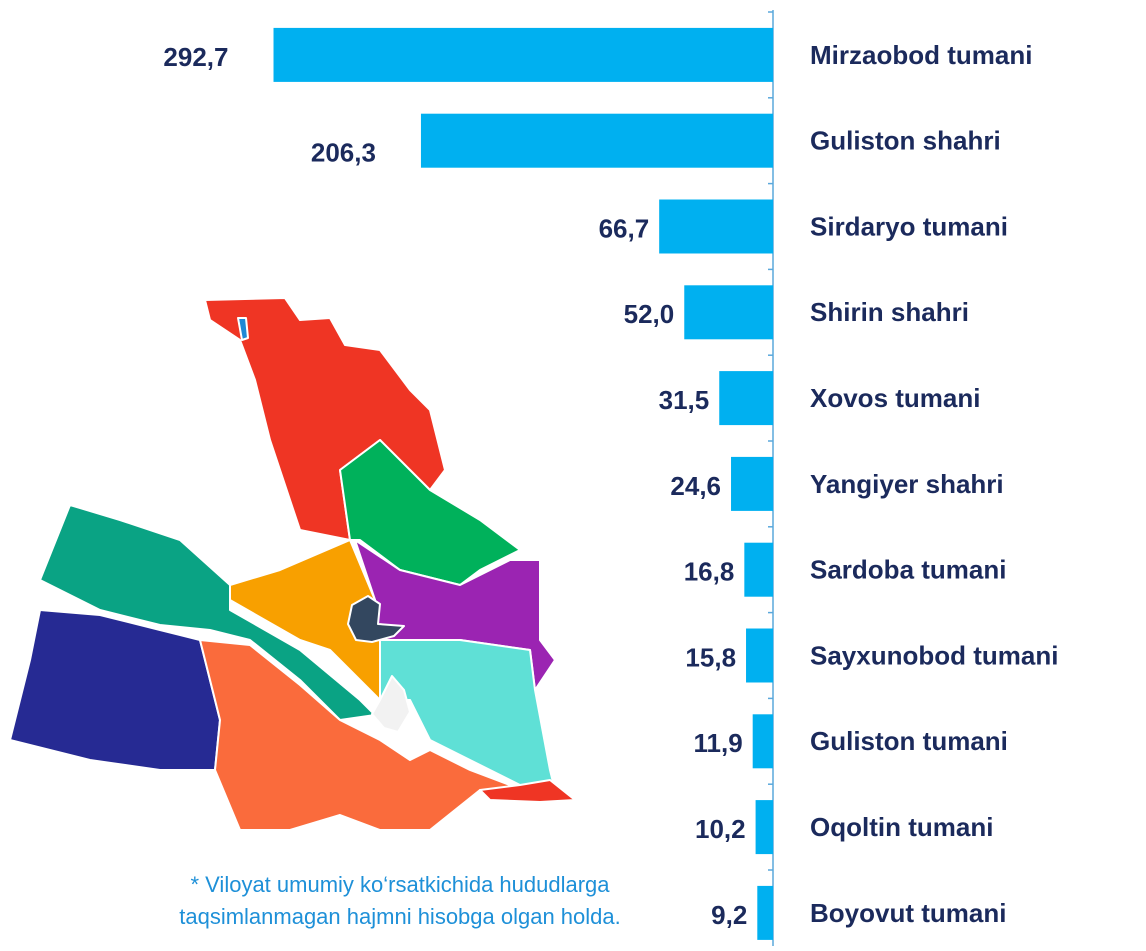 The width and height of the screenshot is (1146, 951). What do you see at coordinates (695, 486) in the screenshot?
I see `data-label: 24,6` at bounding box center [695, 486].